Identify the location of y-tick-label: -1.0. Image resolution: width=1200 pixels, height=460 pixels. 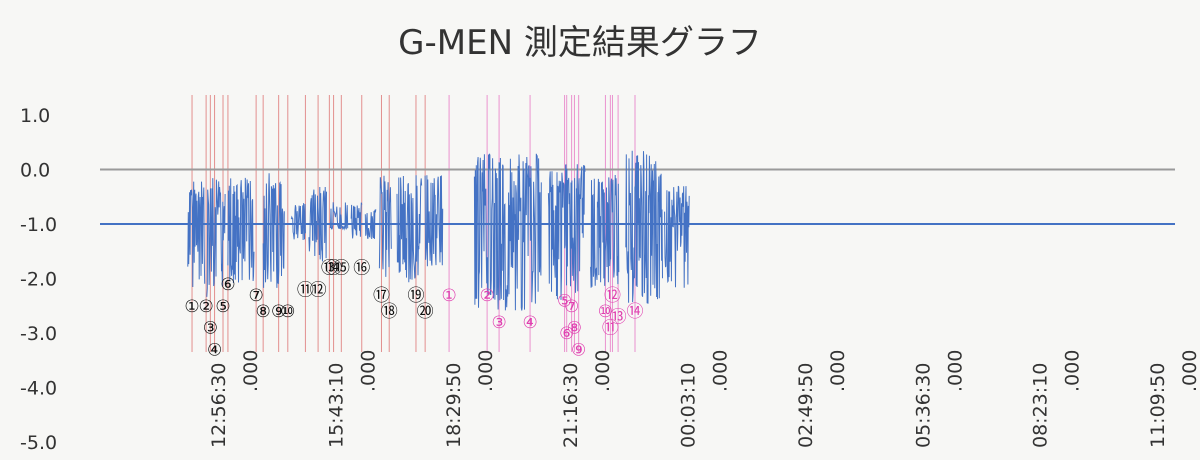
(38, 225).